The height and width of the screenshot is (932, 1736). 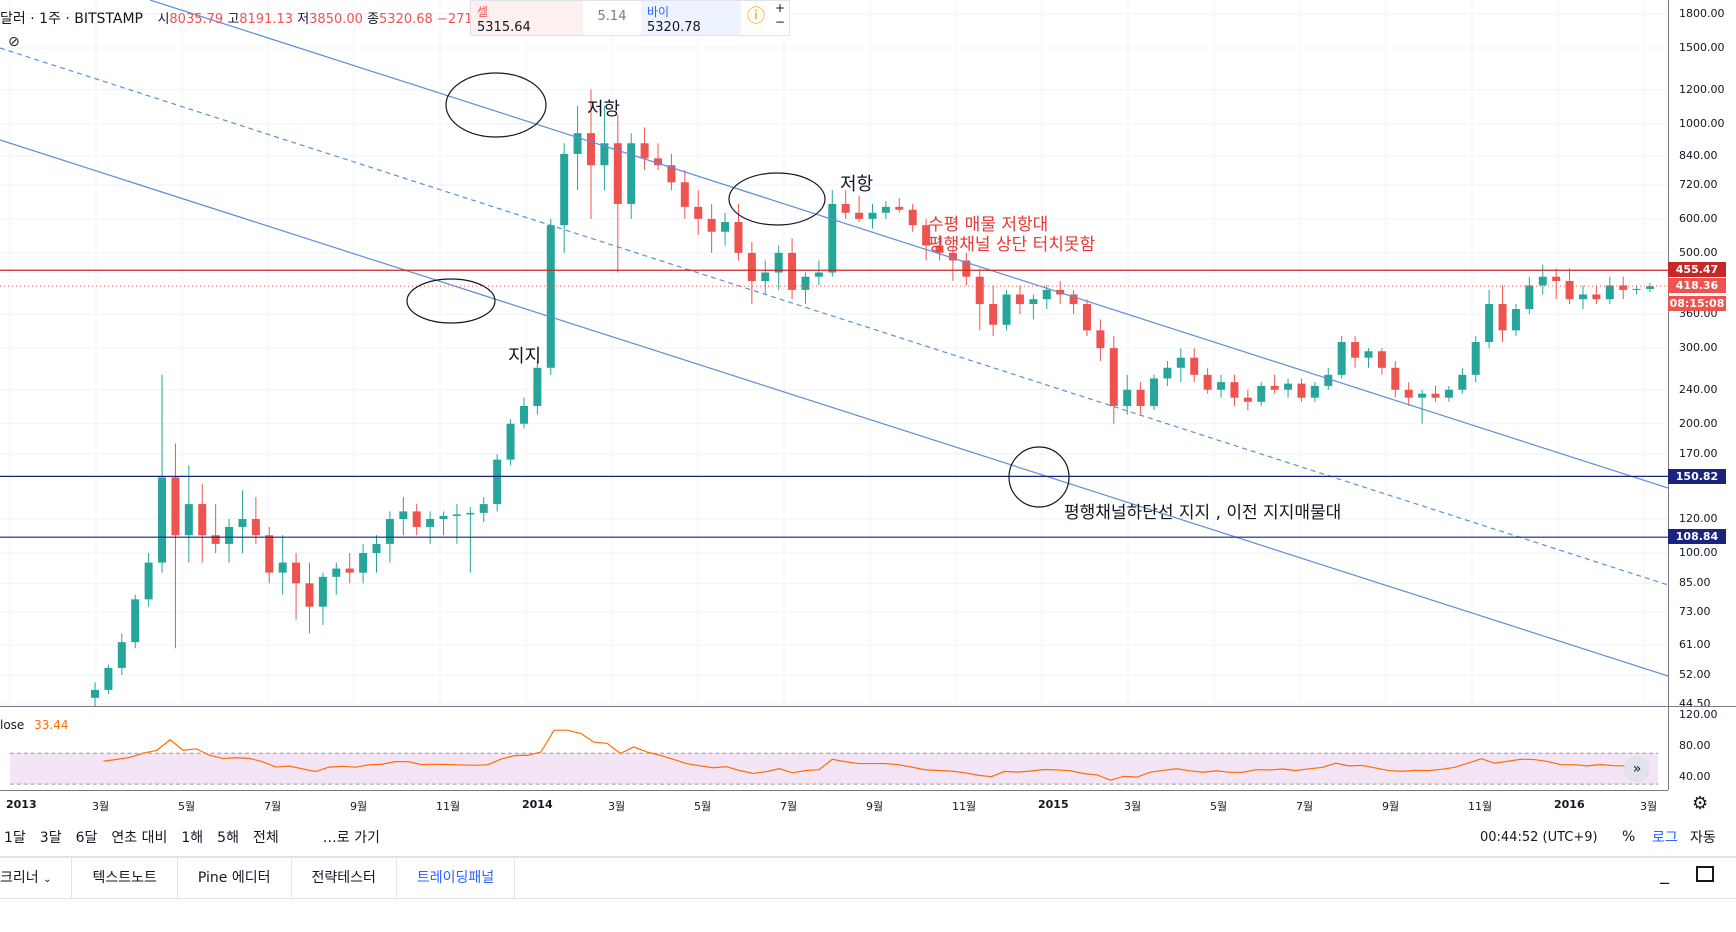 What do you see at coordinates (15, 838) in the screenshot?
I see `range-button: 1달` at bounding box center [15, 838].